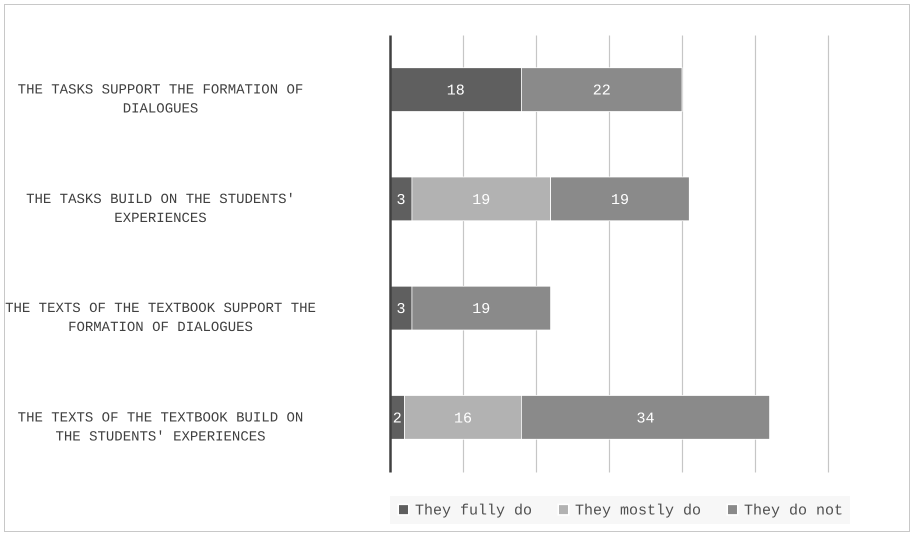 Image resolution: width=916 pixels, height=538 pixels. What do you see at coordinates (161, 428) in the screenshot?
I see `y-tick-label: THE TEXTS OF THE TEXTBOOK BUILD ON THE STUDENTS' EXPERIENCES` at bounding box center [161, 428].